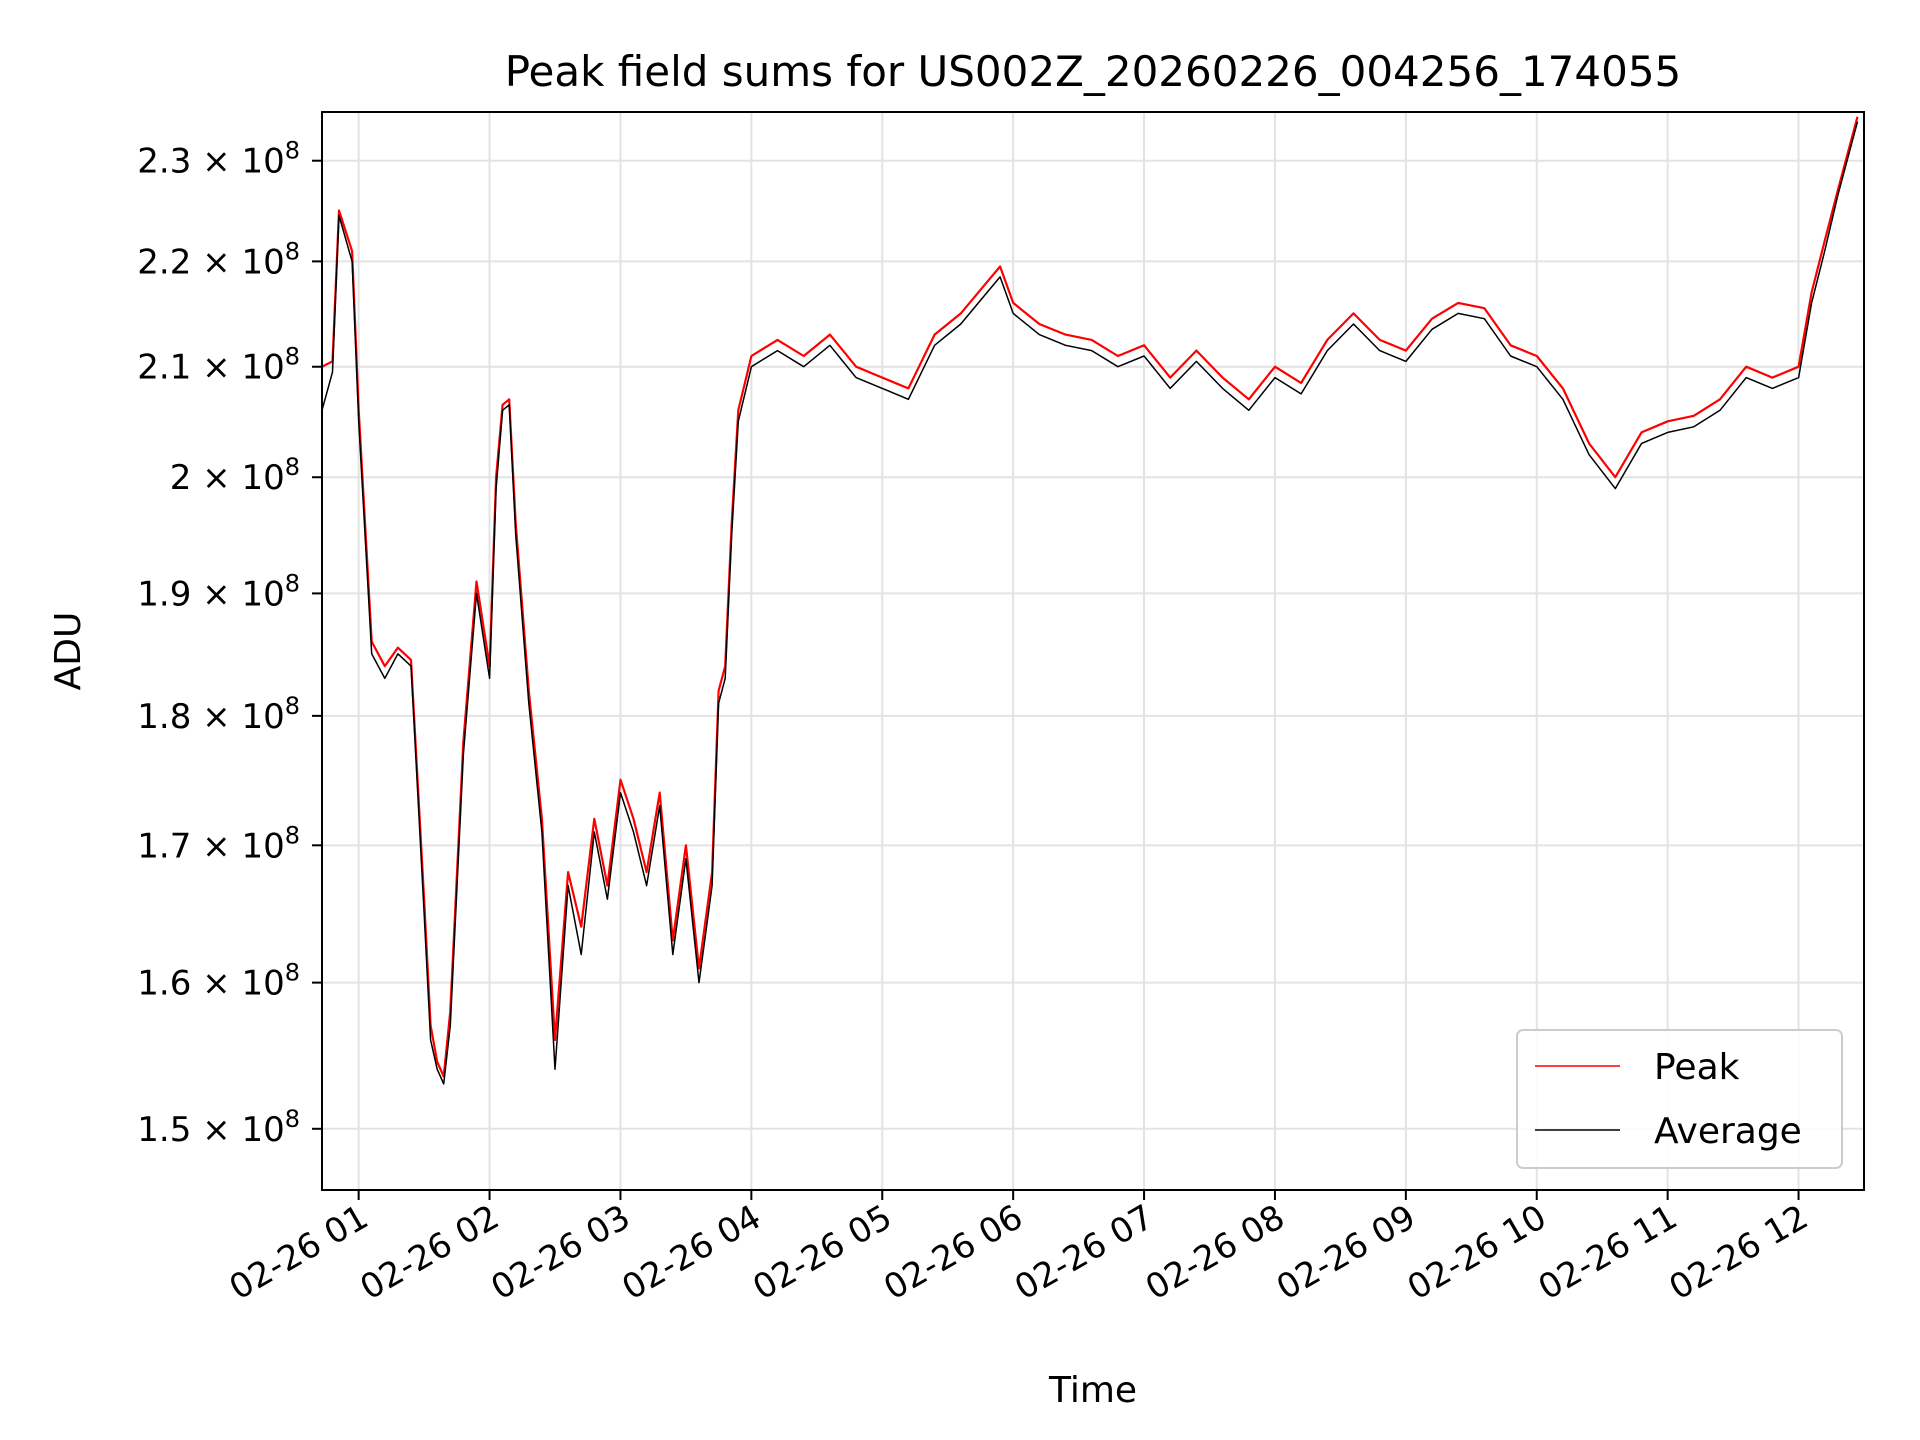 Image resolution: width=1920 pixels, height=1440 pixels. I want to click on legend: Peak Average, so click(1679, 1099).